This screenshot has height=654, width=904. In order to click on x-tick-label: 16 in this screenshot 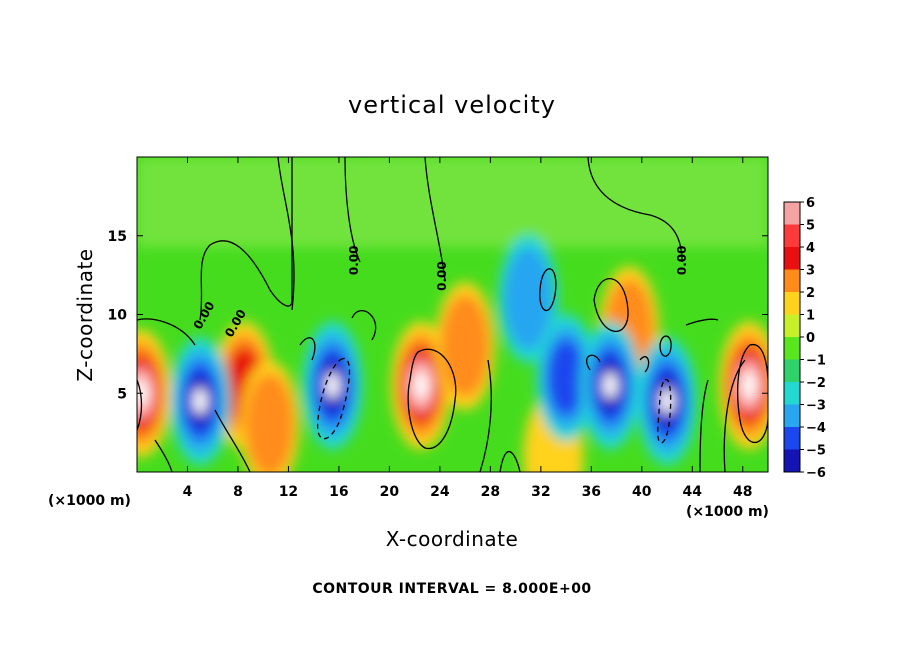, I will do `click(338, 492)`.